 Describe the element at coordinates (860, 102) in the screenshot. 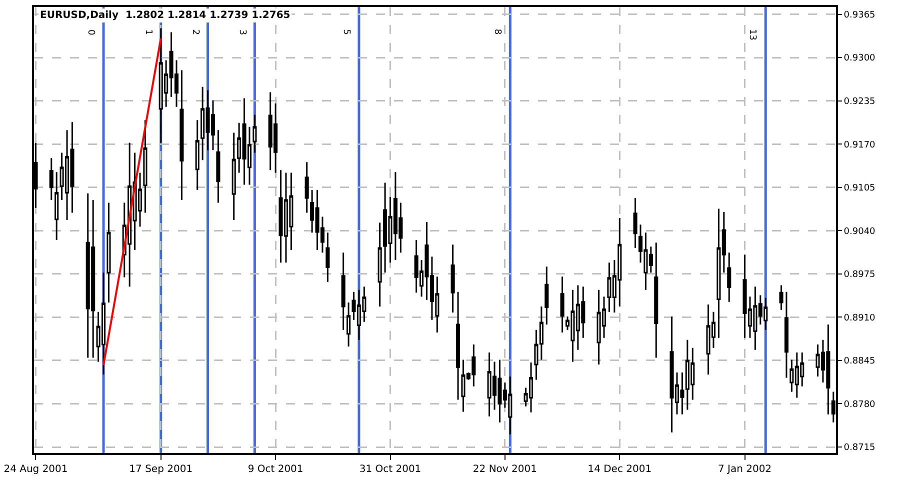

I see `y-tick-label: 0.9235` at that location.